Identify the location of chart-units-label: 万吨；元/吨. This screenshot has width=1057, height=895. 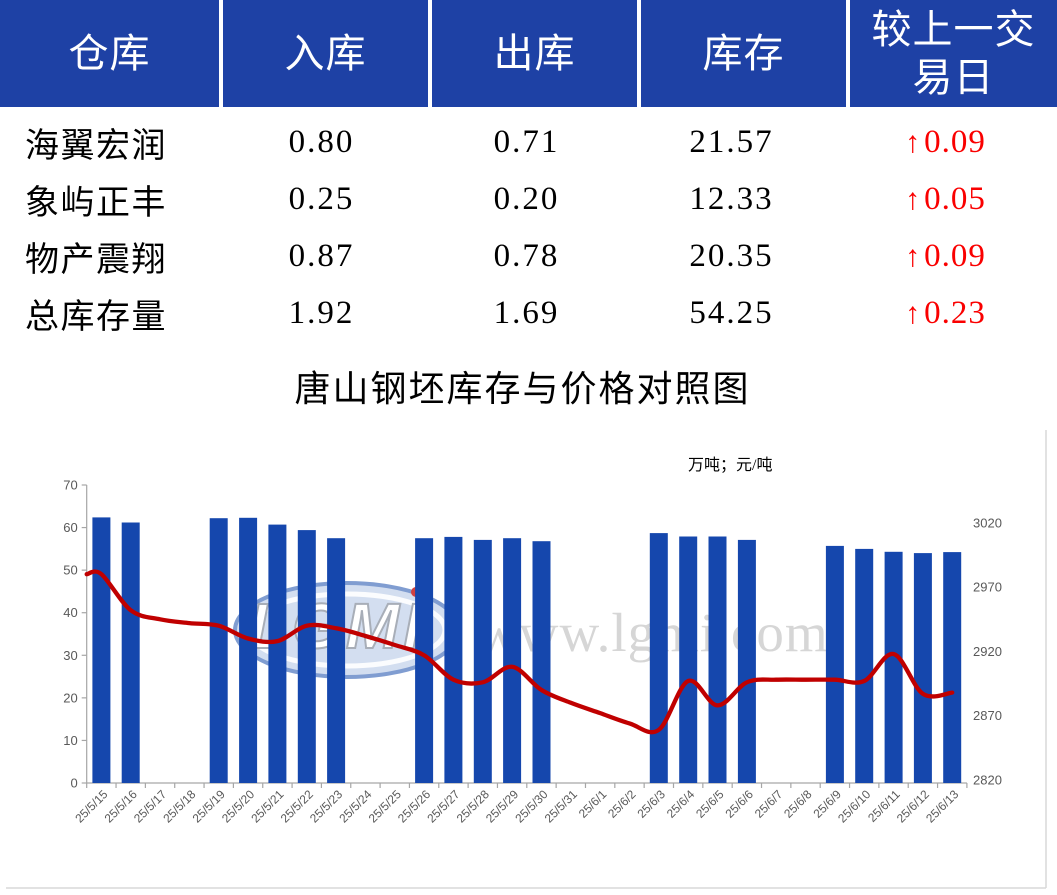
(730, 465).